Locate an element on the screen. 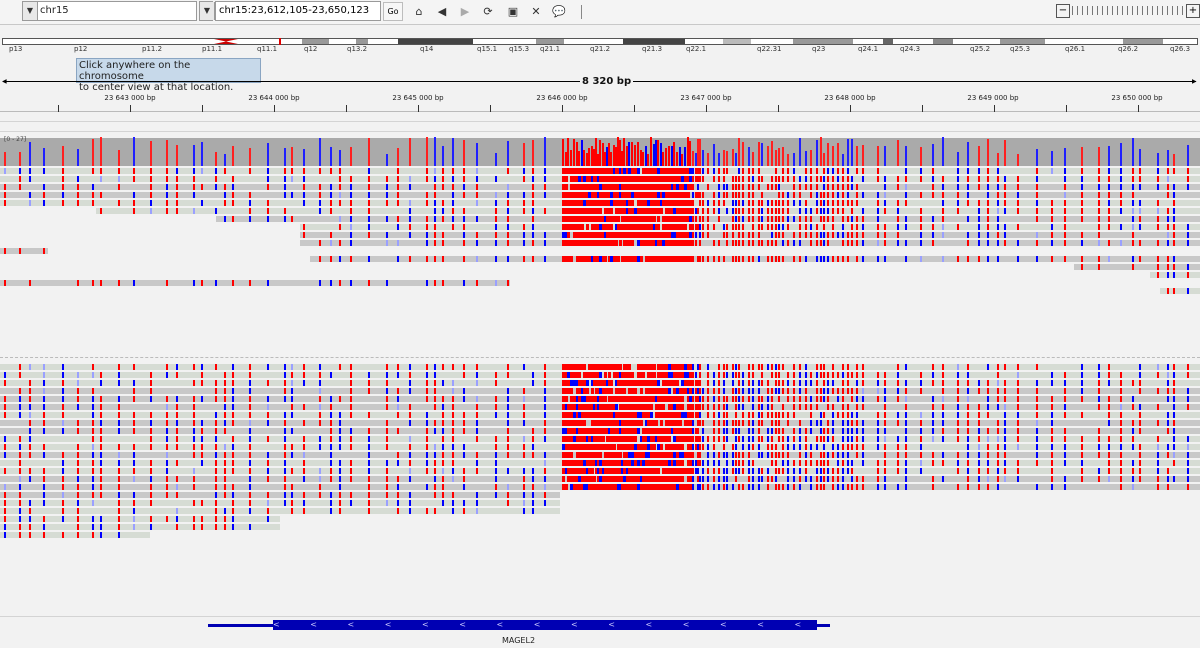 This screenshot has width=1200, height=648. resize-icon: ✕ is located at coordinates (536, 11).